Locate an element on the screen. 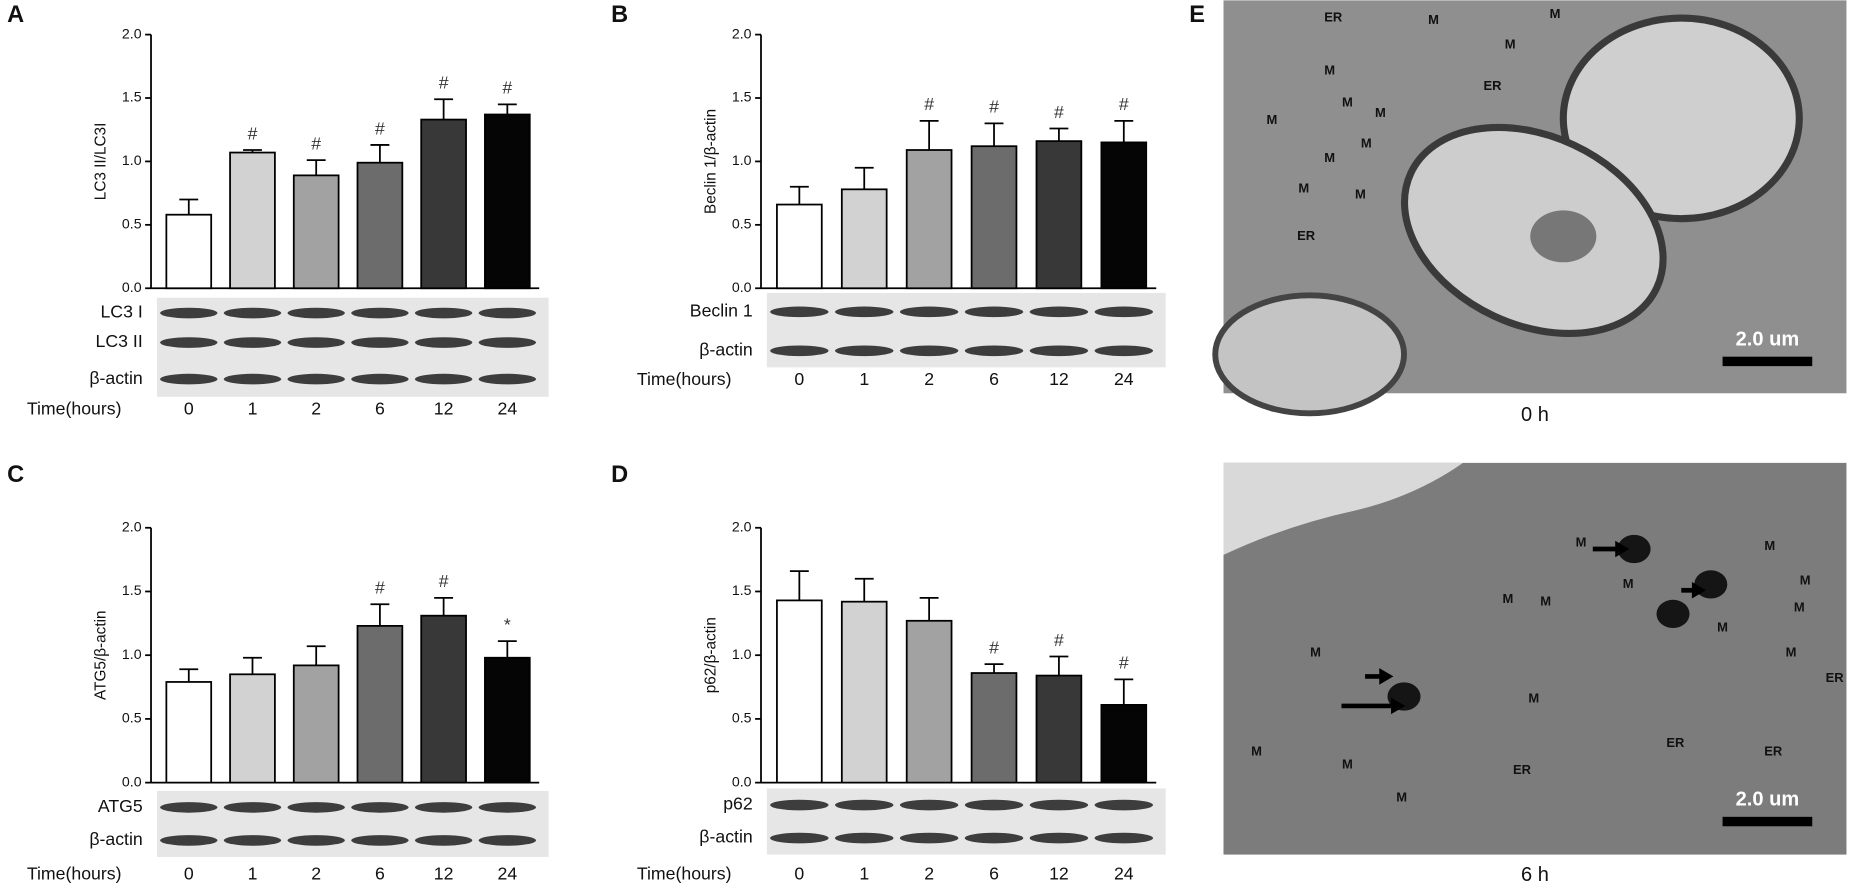  micrograph is located at coordinates (1535, 658).